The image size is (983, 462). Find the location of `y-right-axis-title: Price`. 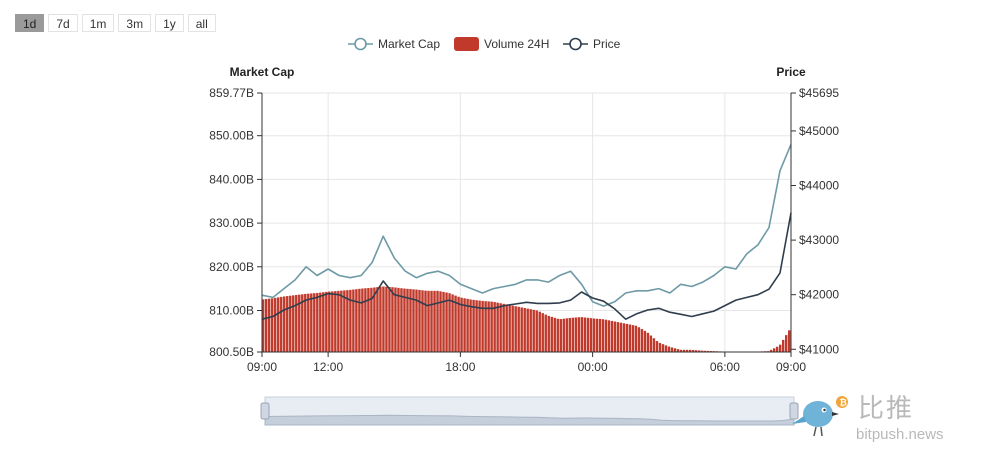

y-right-axis-title: Price is located at coordinates (791, 72).